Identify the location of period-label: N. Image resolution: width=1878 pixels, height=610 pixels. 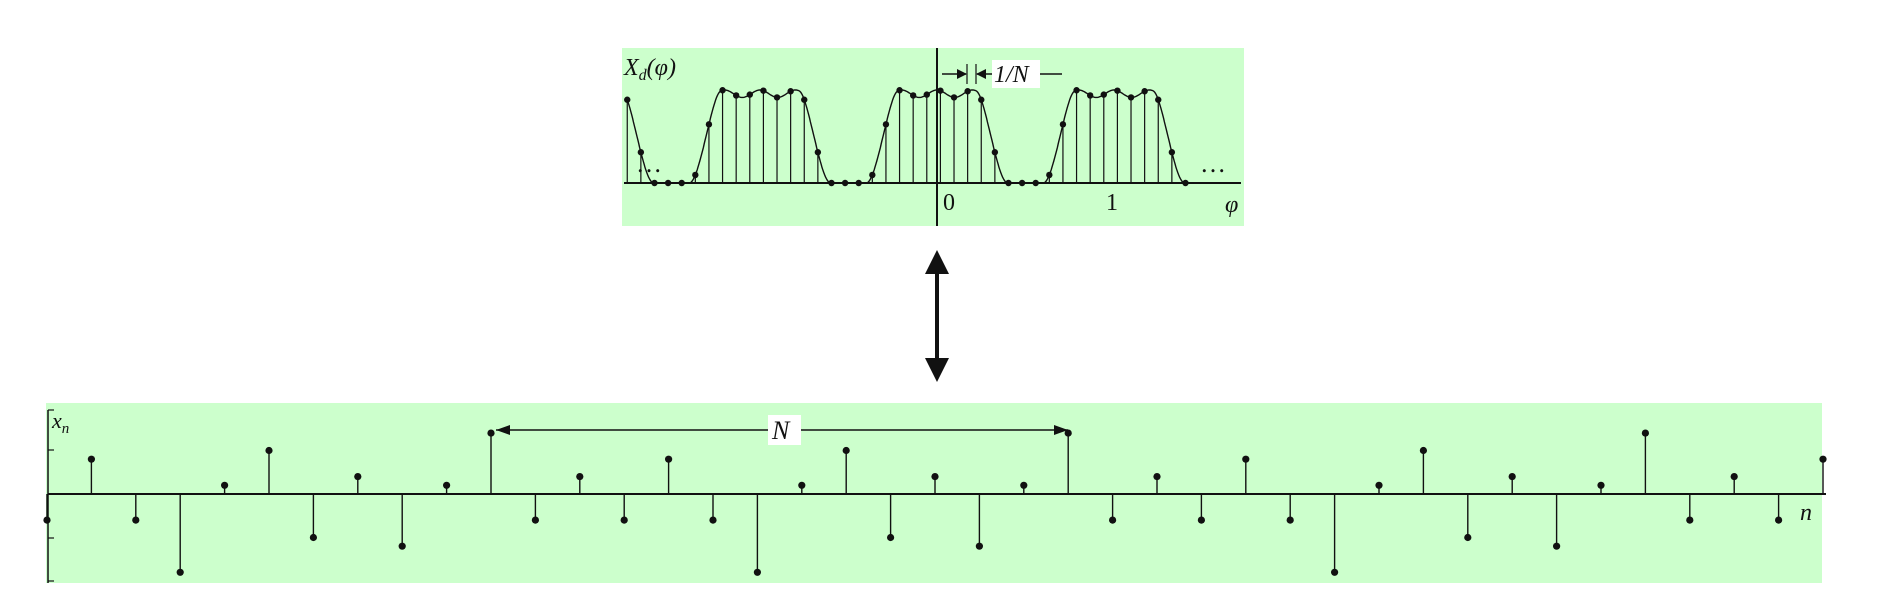
(781, 430).